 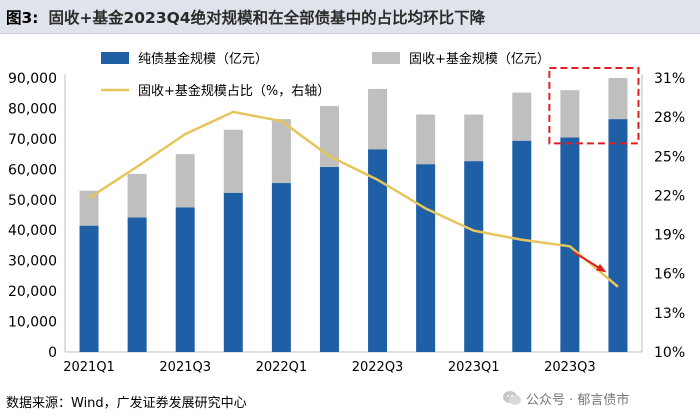 What do you see at coordinates (669, 314) in the screenshot?
I see `y-right-tick-label: 13%` at bounding box center [669, 314].